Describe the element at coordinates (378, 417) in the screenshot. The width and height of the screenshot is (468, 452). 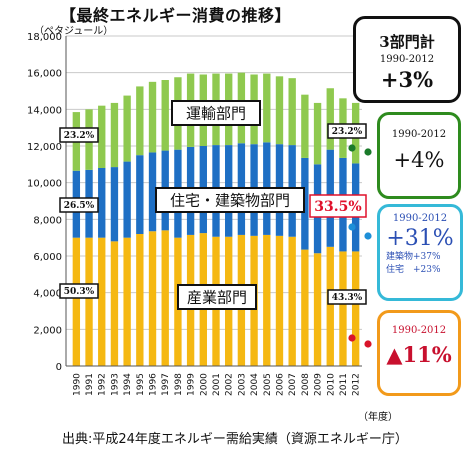
I see `x-axis-unit: （年度）` at that location.